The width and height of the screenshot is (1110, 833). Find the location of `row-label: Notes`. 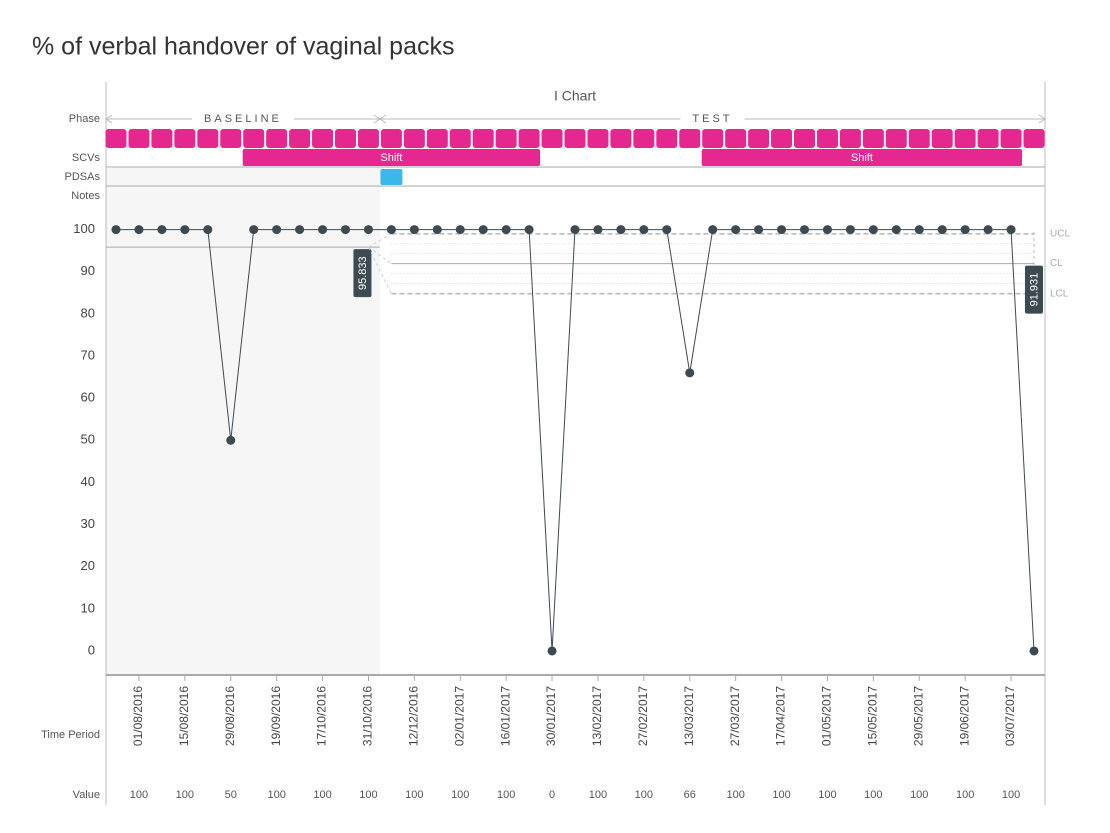

row-label: Notes is located at coordinates (85, 196).